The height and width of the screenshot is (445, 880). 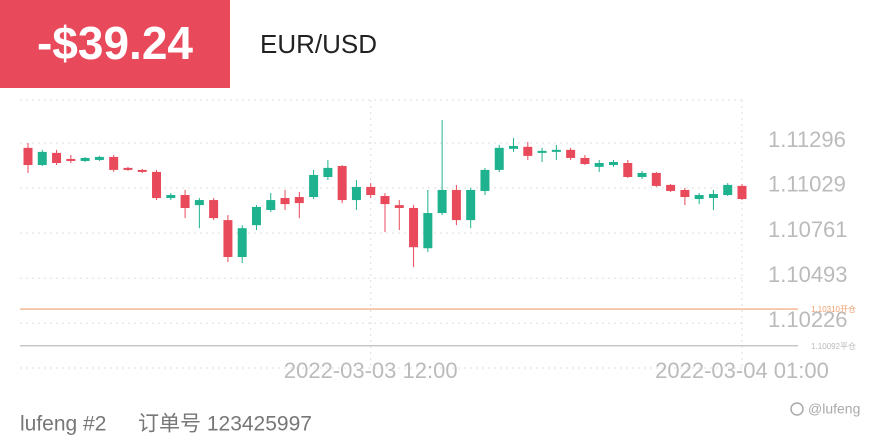 What do you see at coordinates (808, 229) in the screenshot?
I see `y-tick-label: 1.10761` at bounding box center [808, 229].